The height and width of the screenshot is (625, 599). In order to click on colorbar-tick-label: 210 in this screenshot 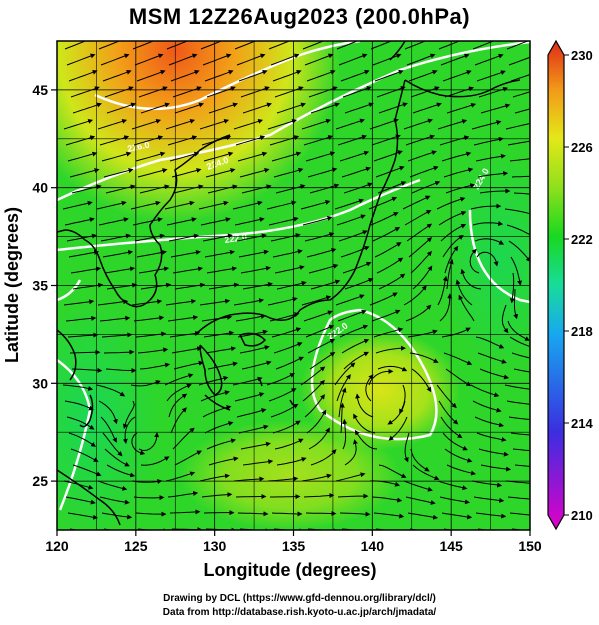, I will do `click(582, 515)`.